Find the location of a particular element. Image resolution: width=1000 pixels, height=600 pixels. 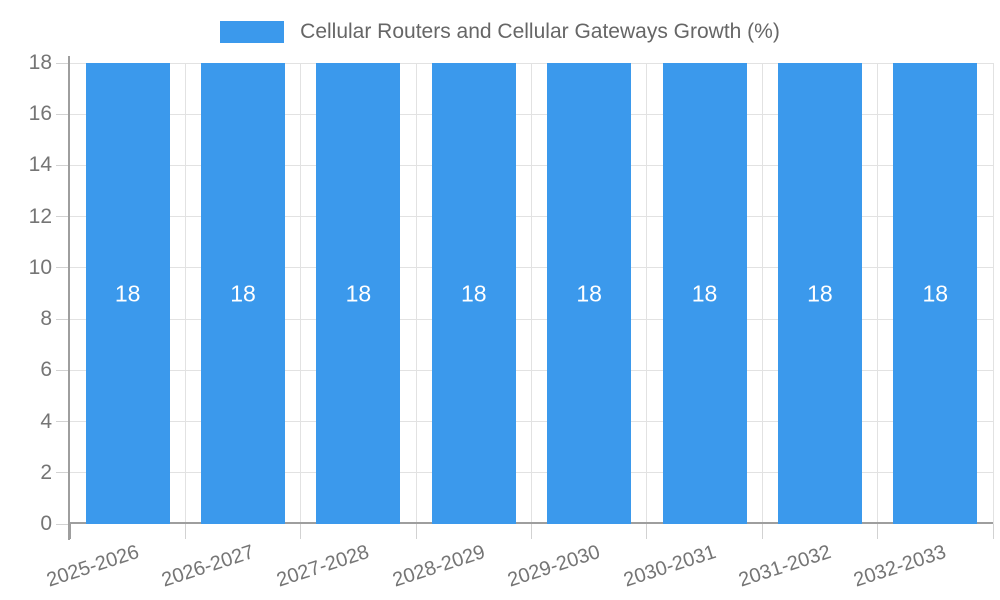

x-tick-label: 2032-2033 is located at coordinates (900, 566).